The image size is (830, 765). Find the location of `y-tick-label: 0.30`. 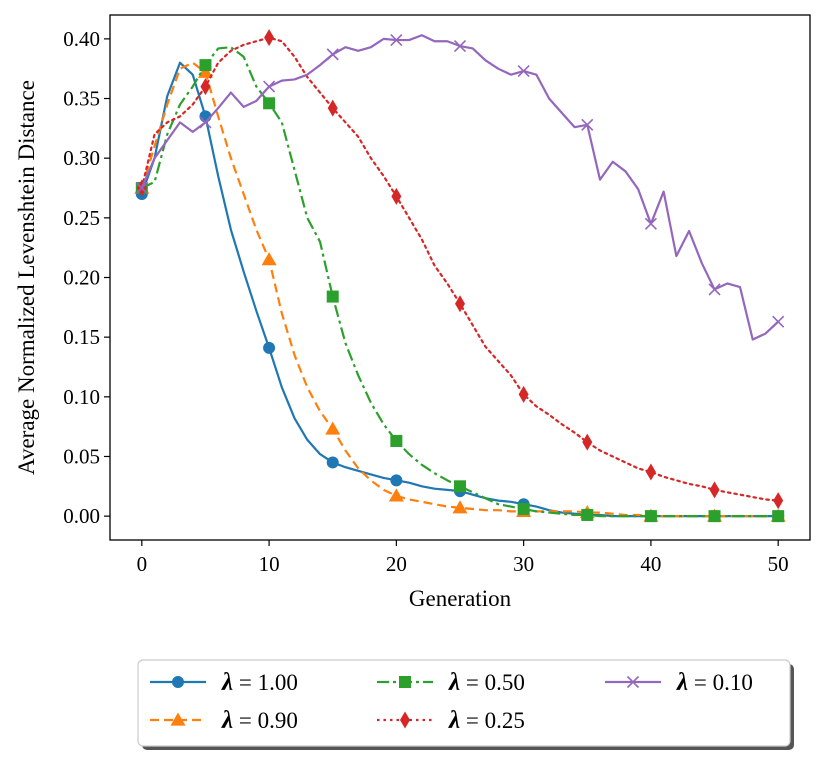

y-tick-label: 0.30 is located at coordinates (81, 158).